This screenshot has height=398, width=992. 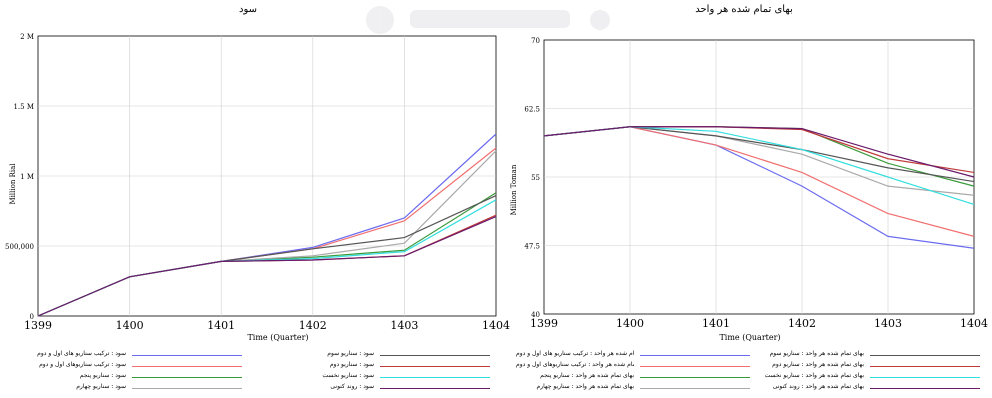 What do you see at coordinates (818, 364) in the screenshot?
I see `legend-label: بهای تمام شده هر واحد : سناریو دوم` at bounding box center [818, 364].